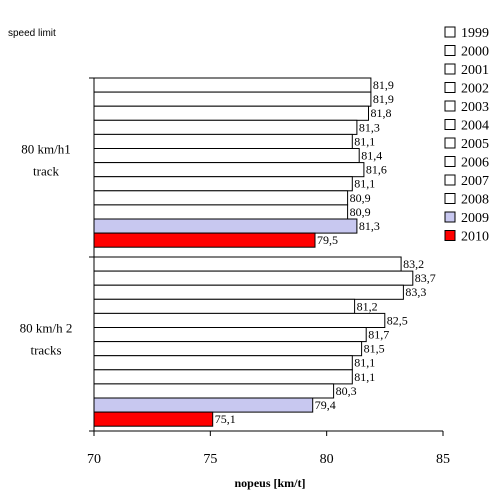 The width and height of the screenshot is (501, 495). I want to click on bar-label-g2-2004: 81,7, so click(378, 335).